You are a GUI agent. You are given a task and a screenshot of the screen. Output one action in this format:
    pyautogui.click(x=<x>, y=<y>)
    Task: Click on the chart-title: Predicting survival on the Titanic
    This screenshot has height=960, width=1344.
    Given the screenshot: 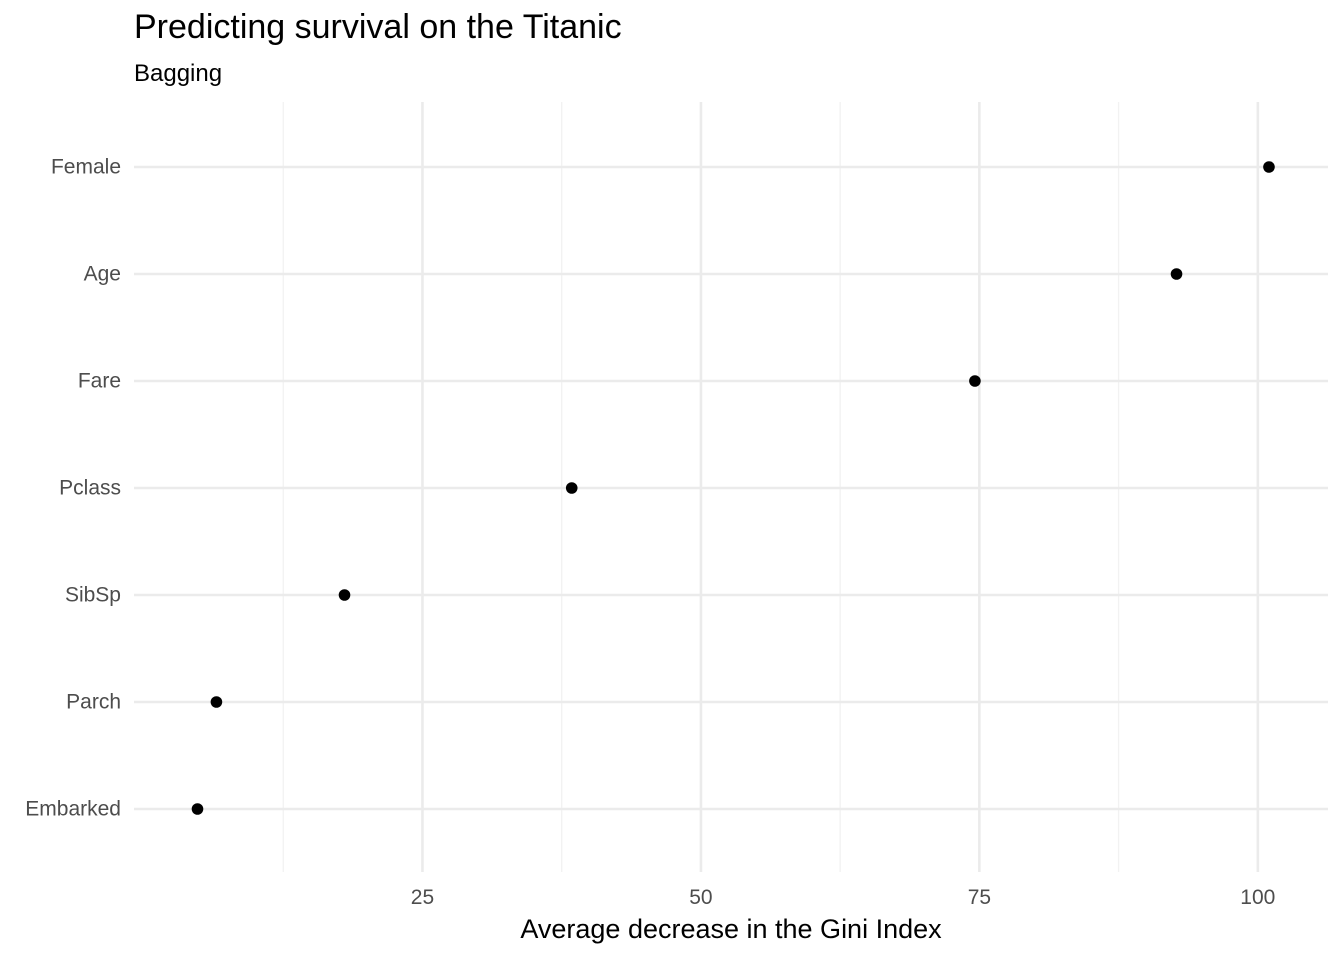 What is the action you would take?
    pyautogui.click(x=378, y=27)
    